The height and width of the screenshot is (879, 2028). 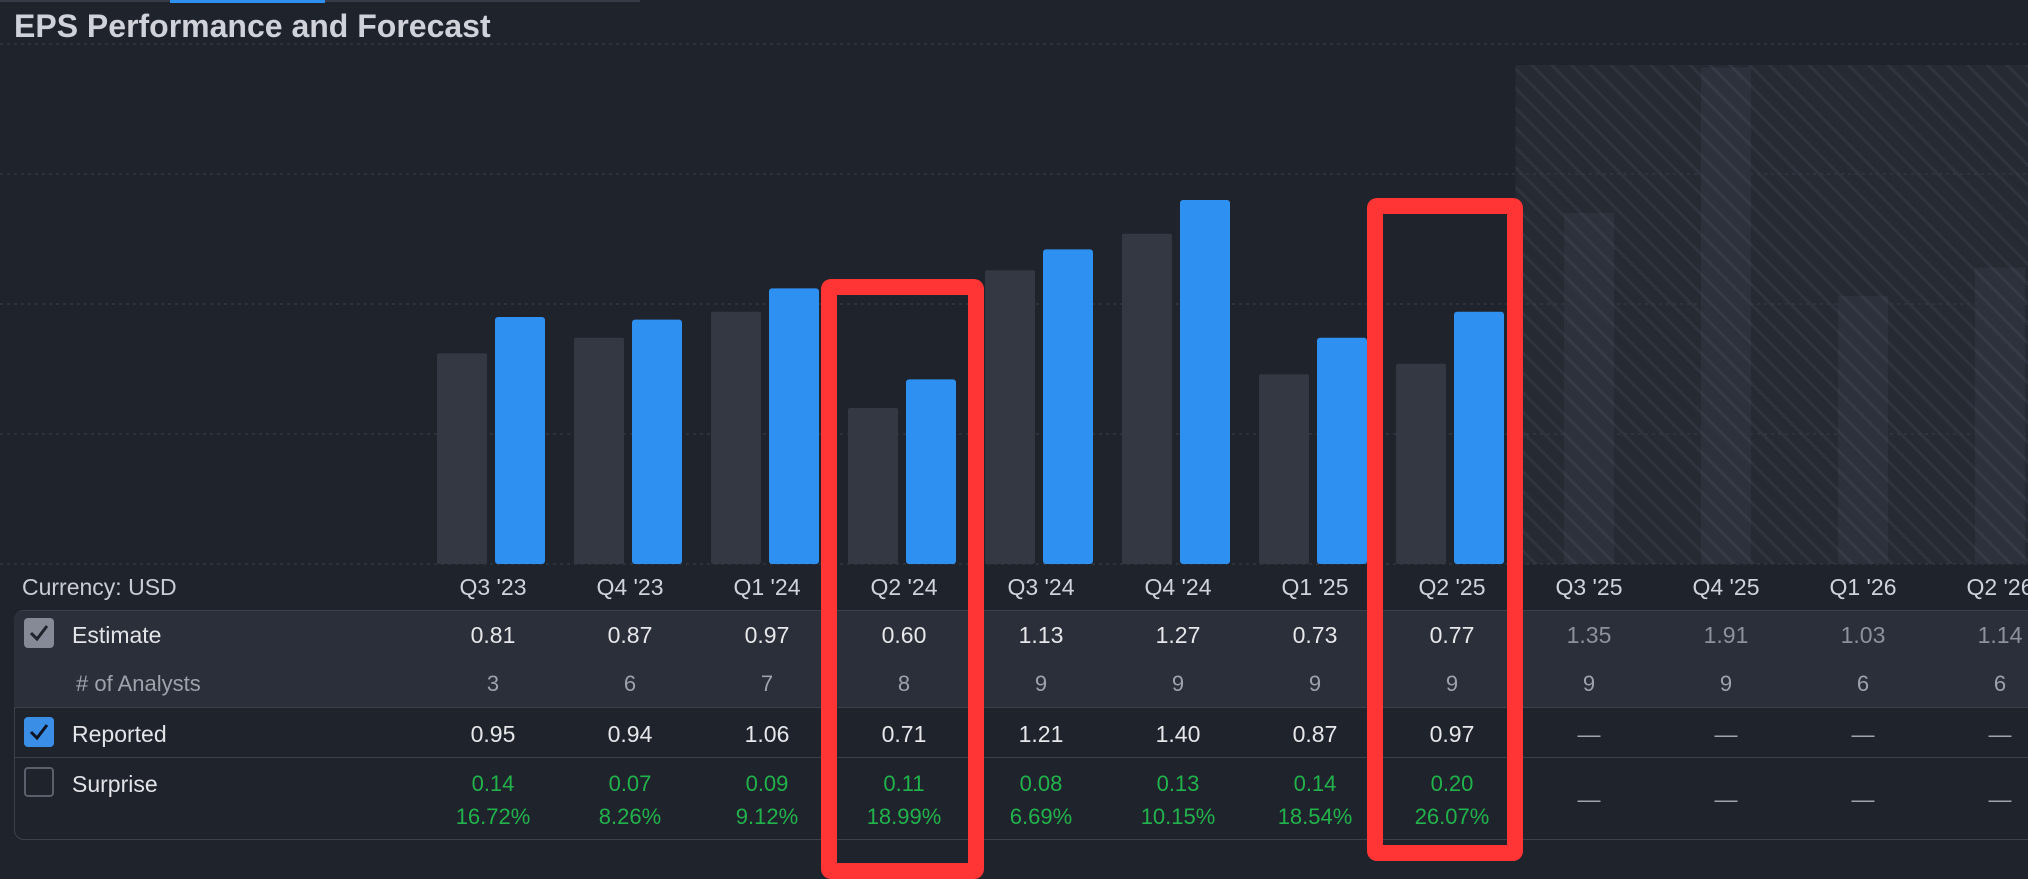 I want to click on estimate-value: 1.91, so click(x=1726, y=635).